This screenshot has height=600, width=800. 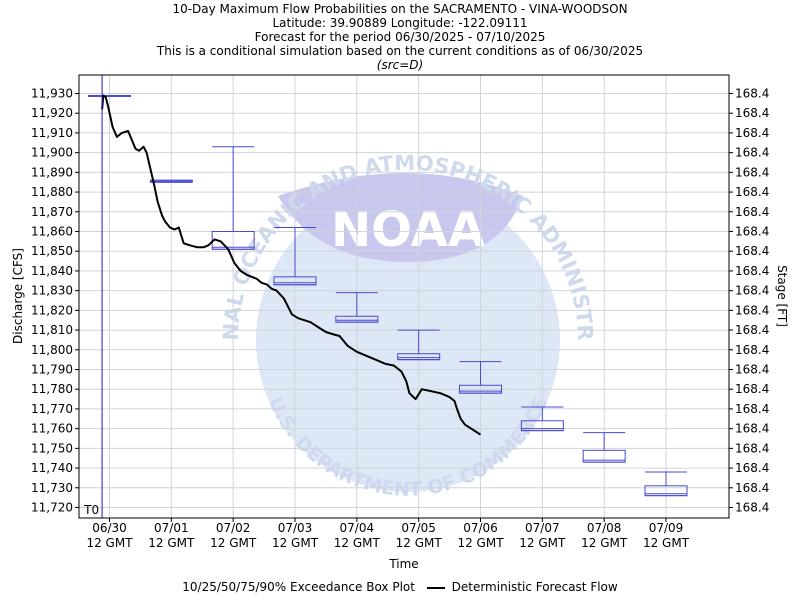 What do you see at coordinates (295, 528) in the screenshot?
I see `x-tick-label: 07/03` at bounding box center [295, 528].